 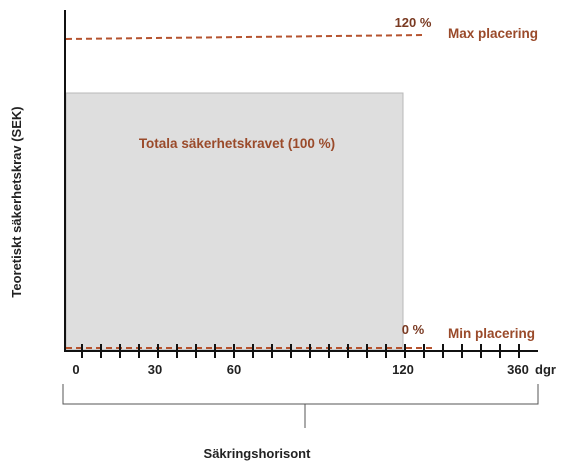 What do you see at coordinates (300, 406) in the screenshot?
I see `horizon-bracket` at bounding box center [300, 406].